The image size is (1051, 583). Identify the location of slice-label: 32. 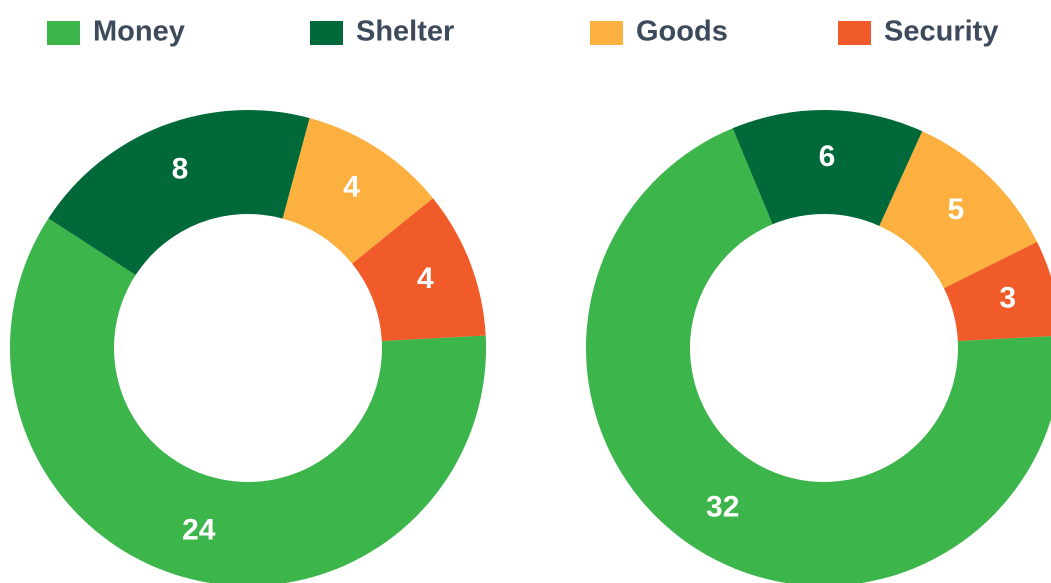
(722, 507).